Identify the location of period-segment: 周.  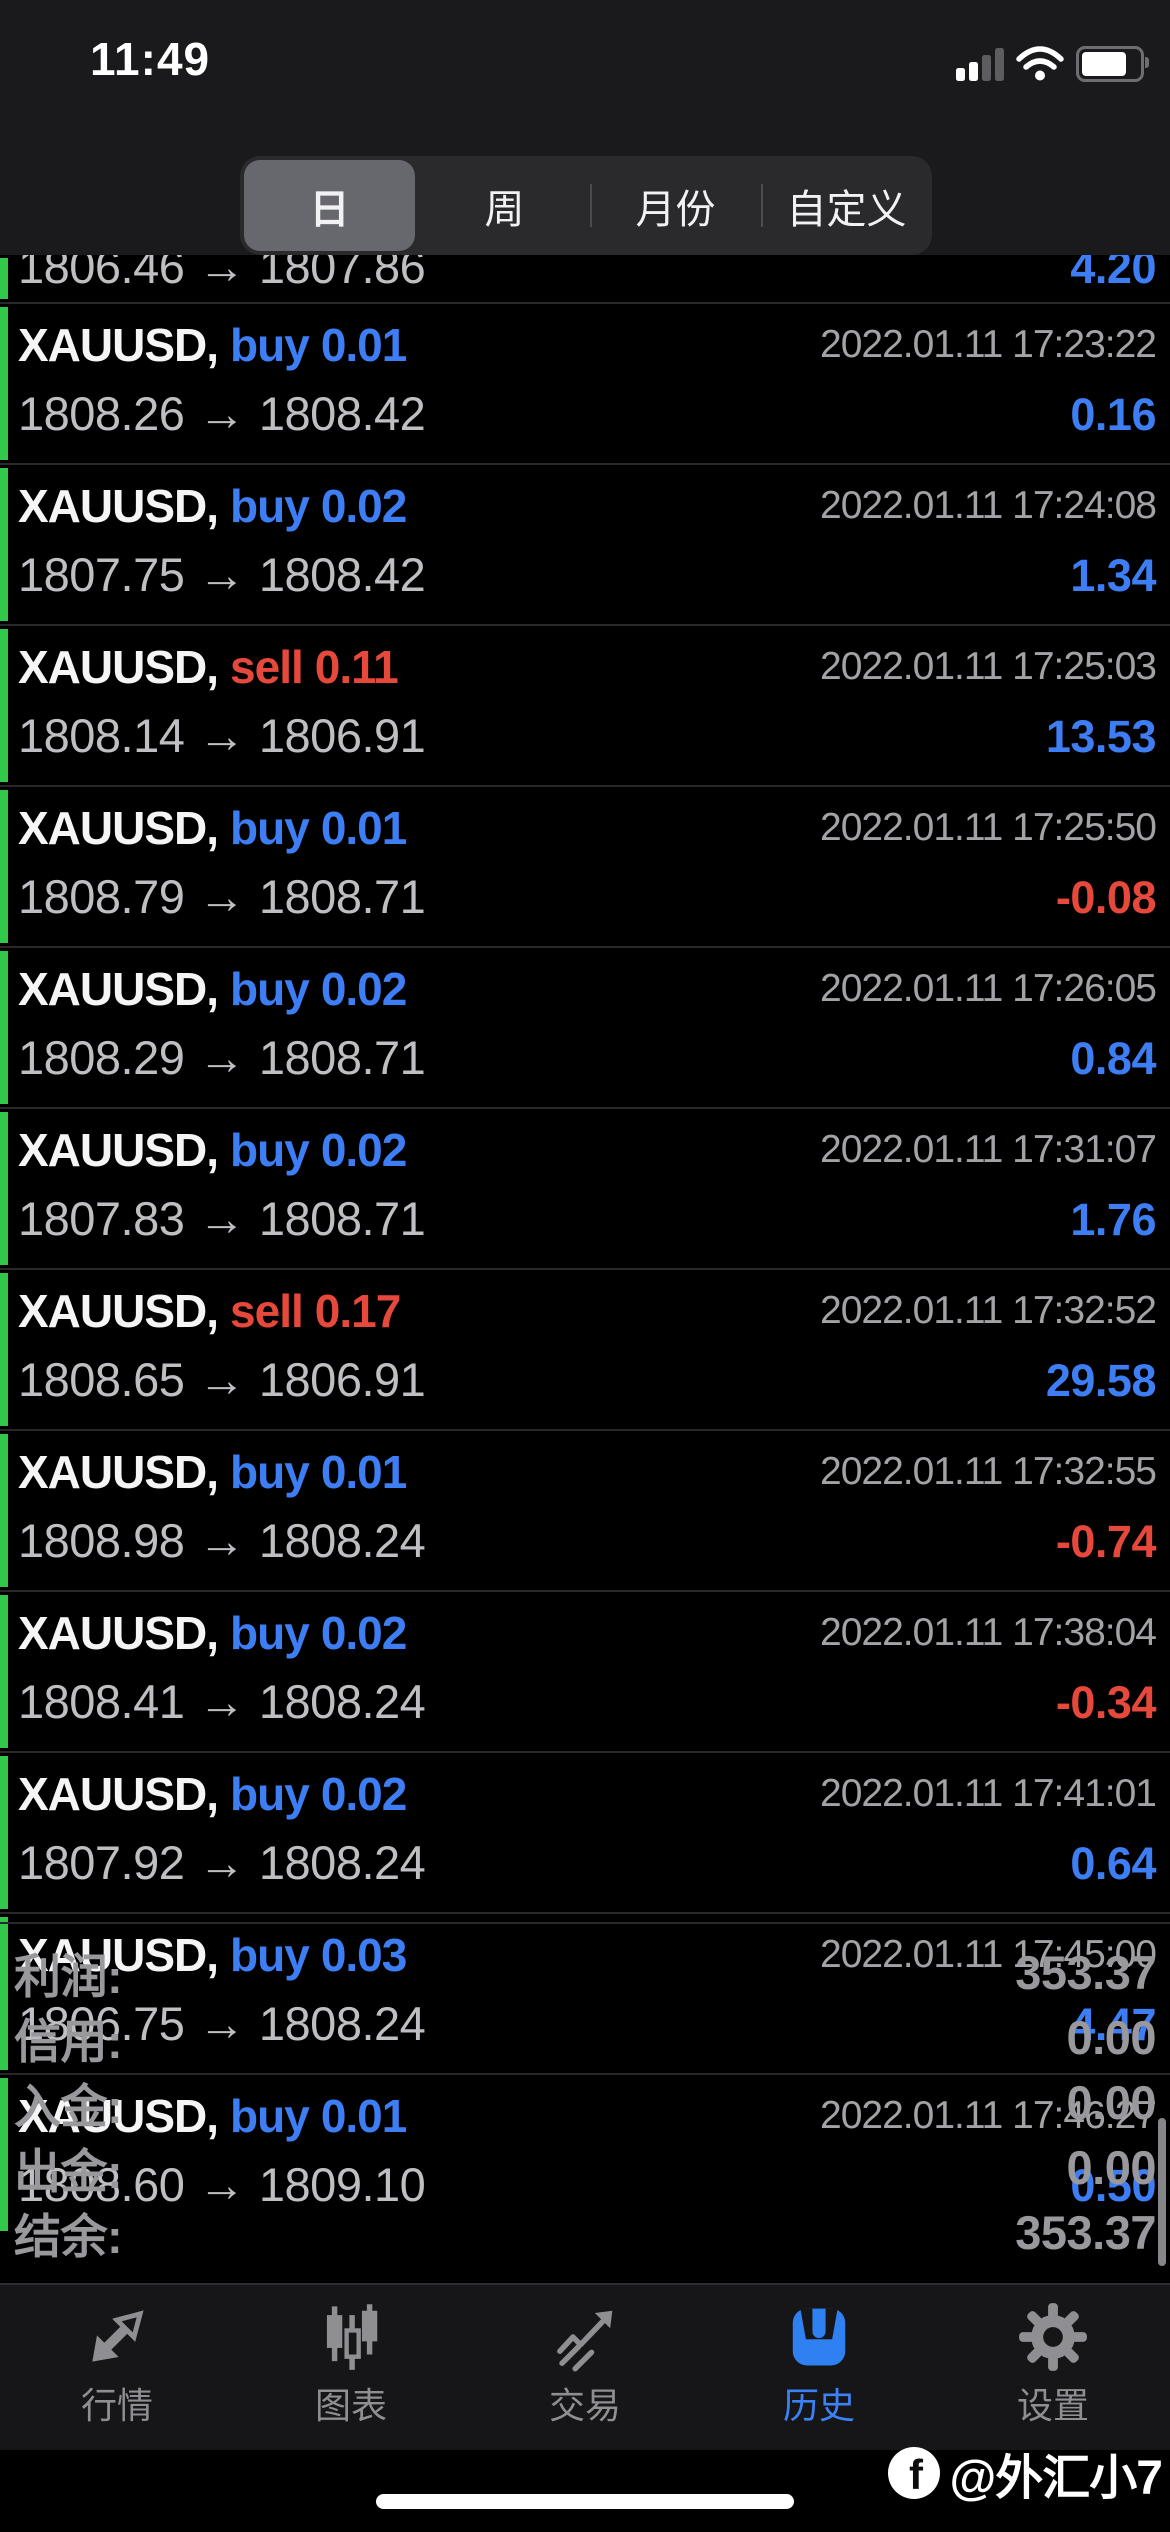
(504, 205).